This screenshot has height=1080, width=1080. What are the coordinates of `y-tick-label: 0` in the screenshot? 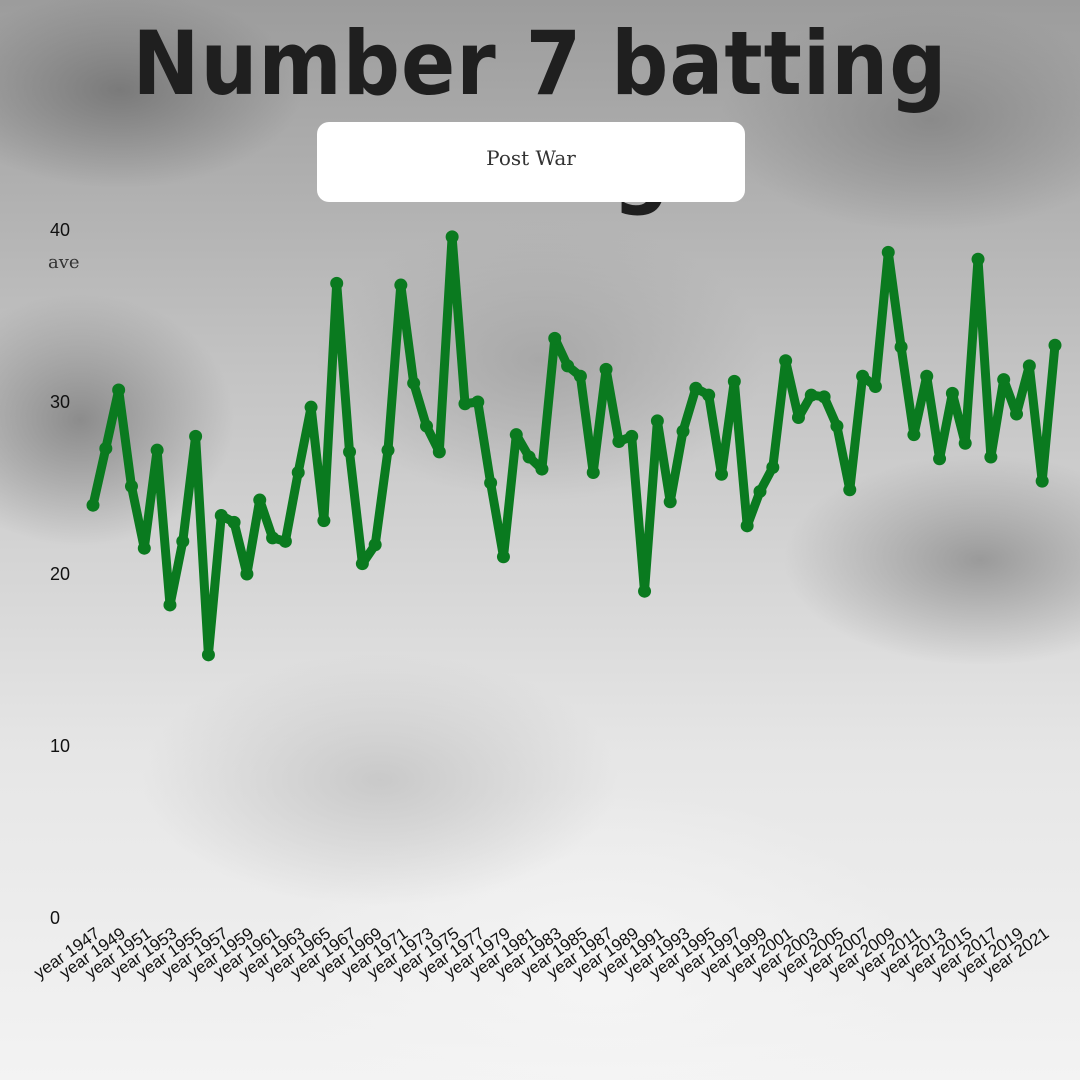 It's located at (55, 918).